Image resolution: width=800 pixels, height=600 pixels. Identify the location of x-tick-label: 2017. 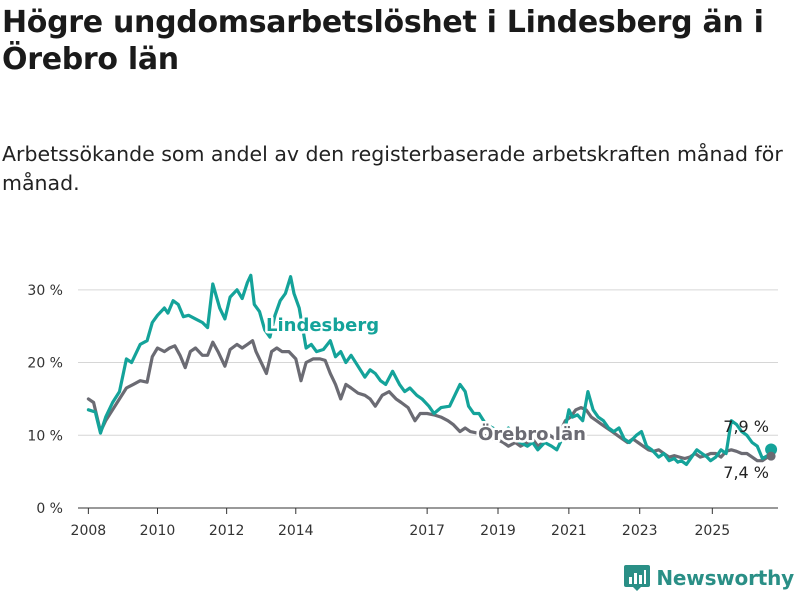
(427, 531).